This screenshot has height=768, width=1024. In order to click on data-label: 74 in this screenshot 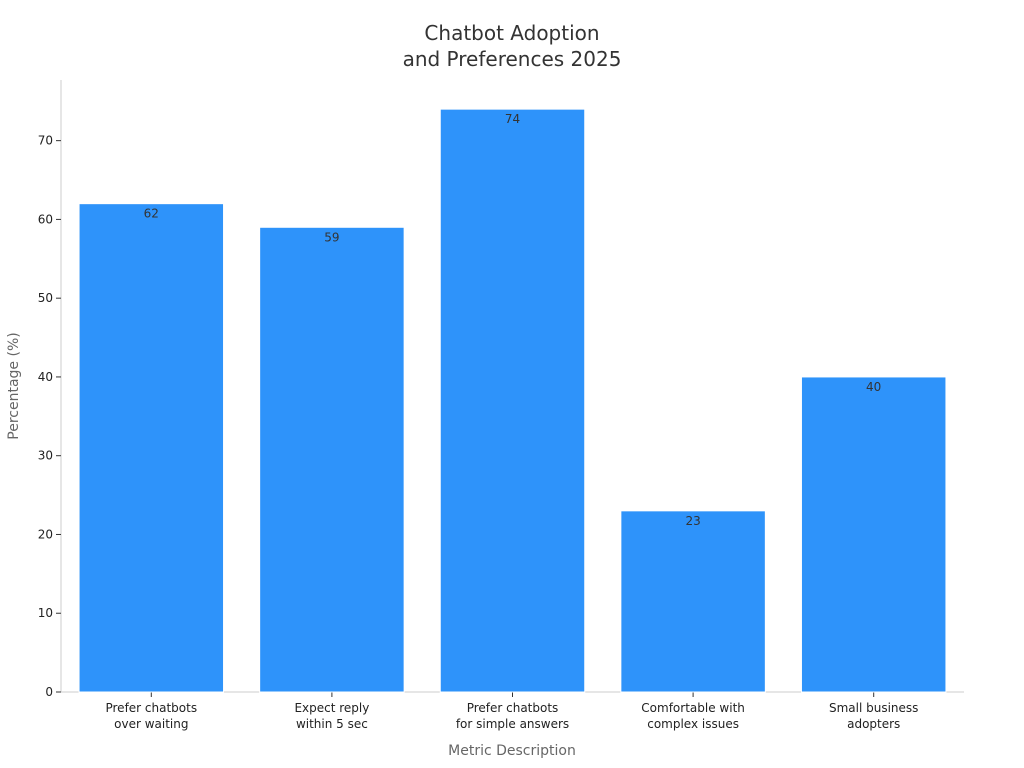, I will do `click(512, 119)`.